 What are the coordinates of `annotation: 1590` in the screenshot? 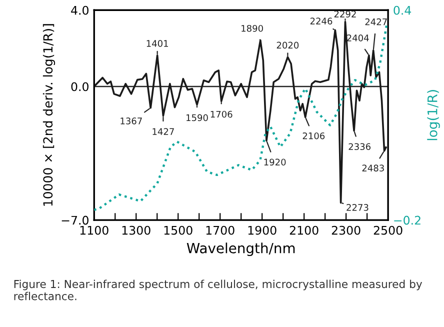 It's located at (197, 118).